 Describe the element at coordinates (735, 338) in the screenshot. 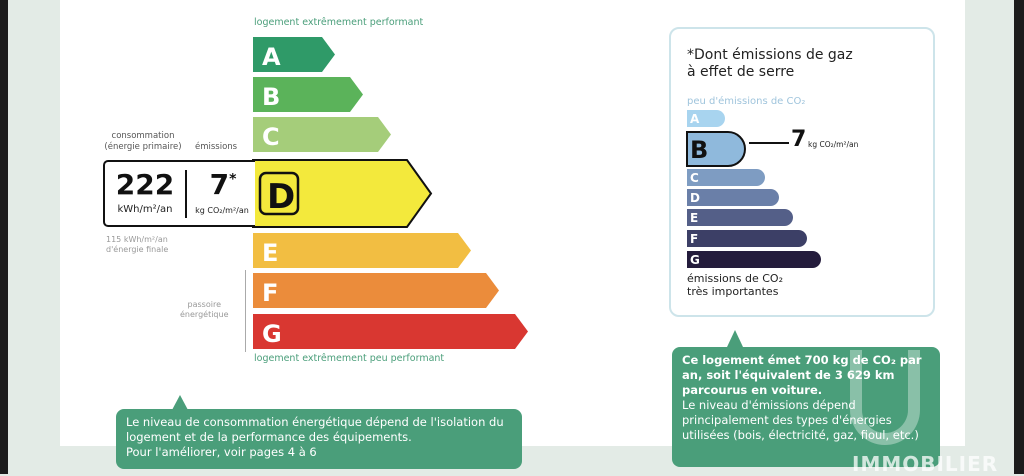

I see `bubble-right-tail` at that location.